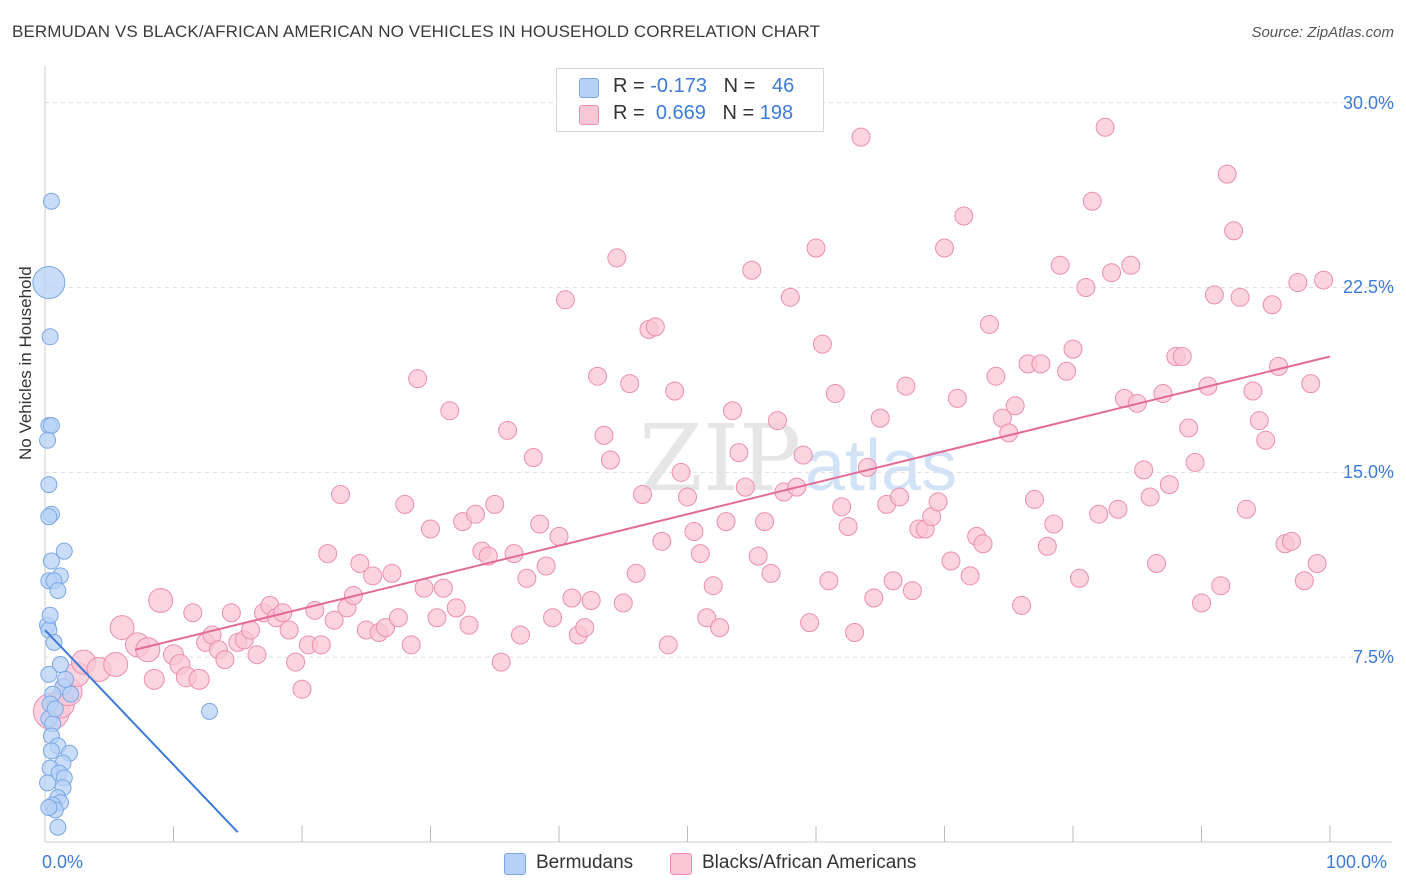 Image resolution: width=1406 pixels, height=892 pixels. What do you see at coordinates (680, 113) in the screenshot?
I see `legend-r-value: 0.669` at bounding box center [680, 113].